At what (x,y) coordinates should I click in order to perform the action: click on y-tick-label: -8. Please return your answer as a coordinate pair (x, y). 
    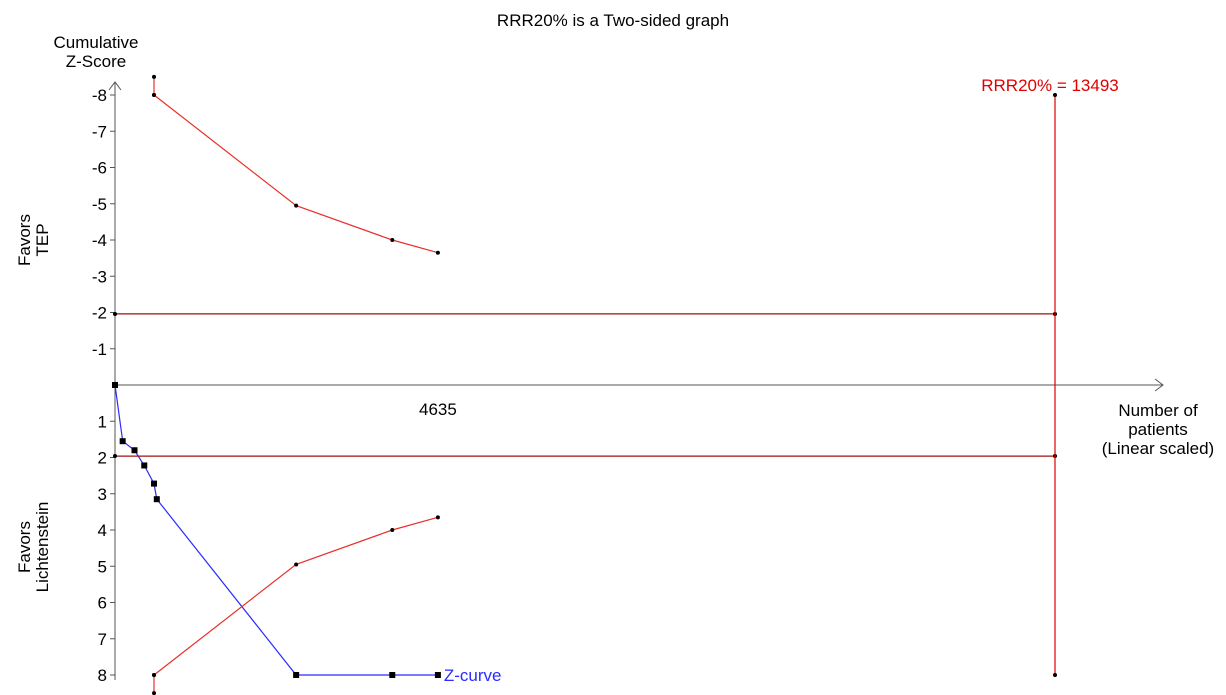
    Looking at the image, I should click on (99, 95).